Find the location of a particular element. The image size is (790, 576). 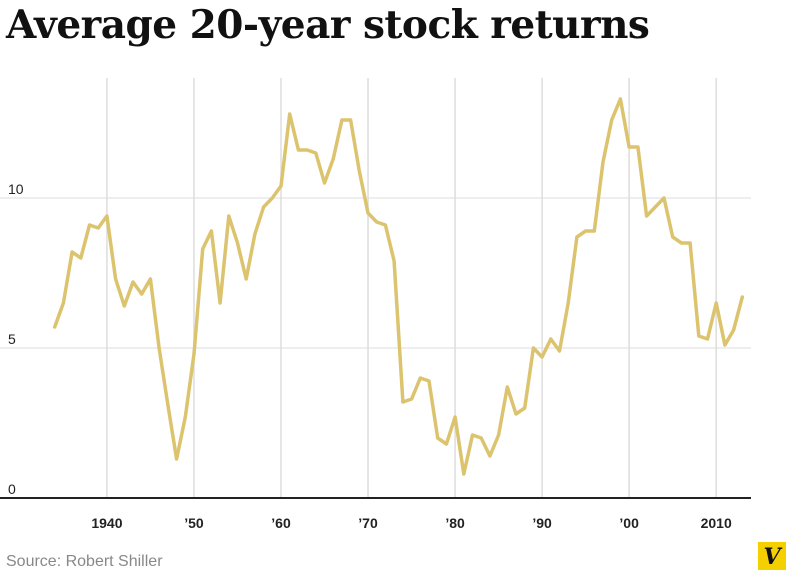

x-tick-label: 2010 is located at coordinates (716, 523).